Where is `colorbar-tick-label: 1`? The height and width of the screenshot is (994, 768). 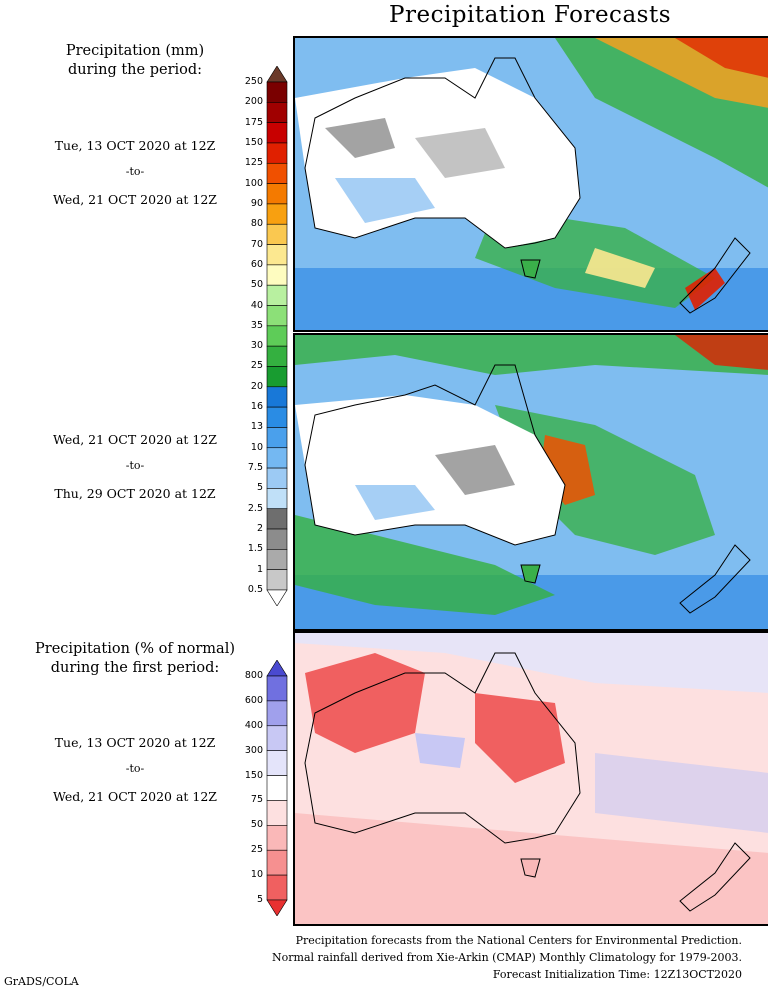
colorbar-tick-label: 1 is located at coordinates (259, 569).